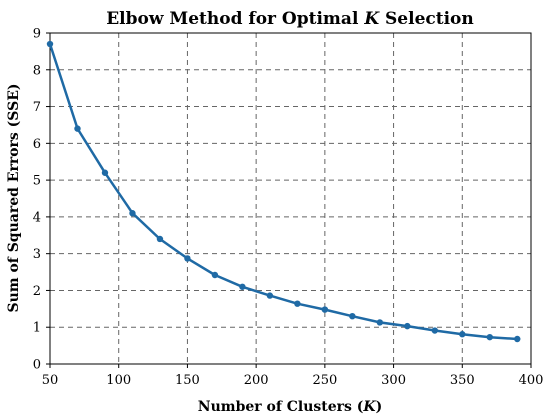  I want to click on y-tick-label: 5, so click(37, 181).